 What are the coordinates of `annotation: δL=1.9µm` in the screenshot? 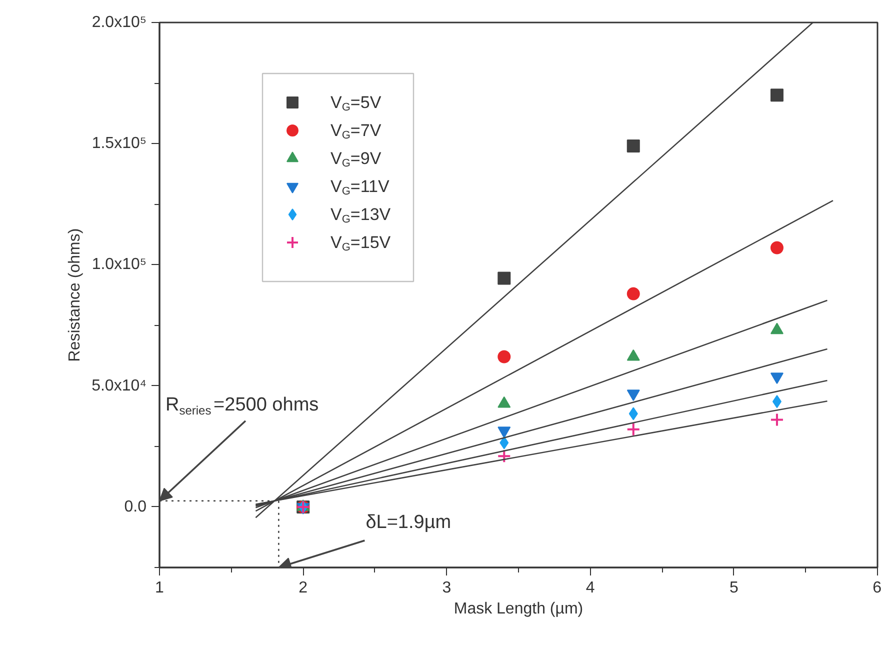 It's located at (409, 522).